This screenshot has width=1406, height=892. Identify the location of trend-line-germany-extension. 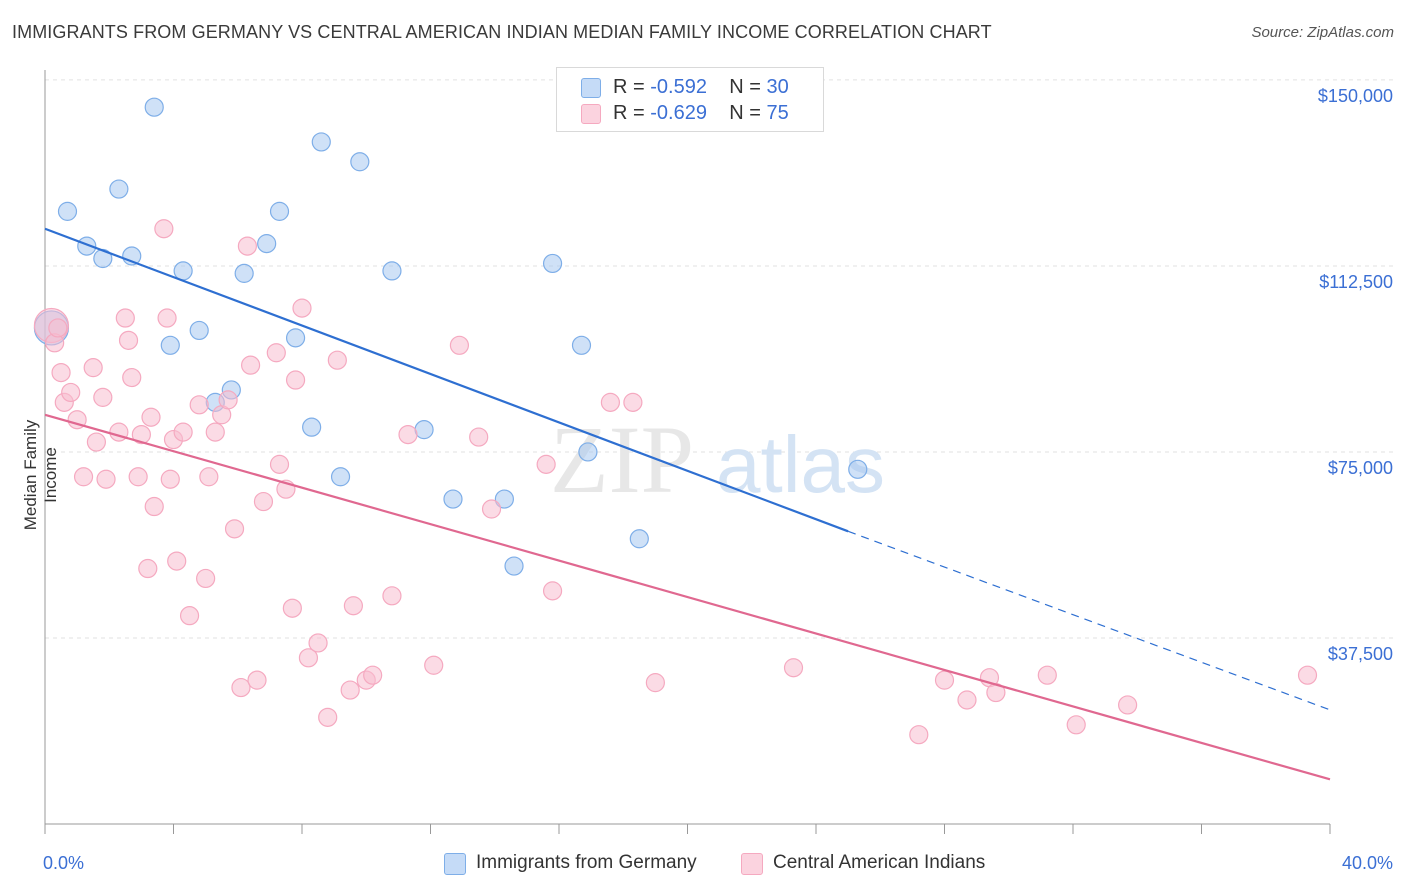
(1089, 620).